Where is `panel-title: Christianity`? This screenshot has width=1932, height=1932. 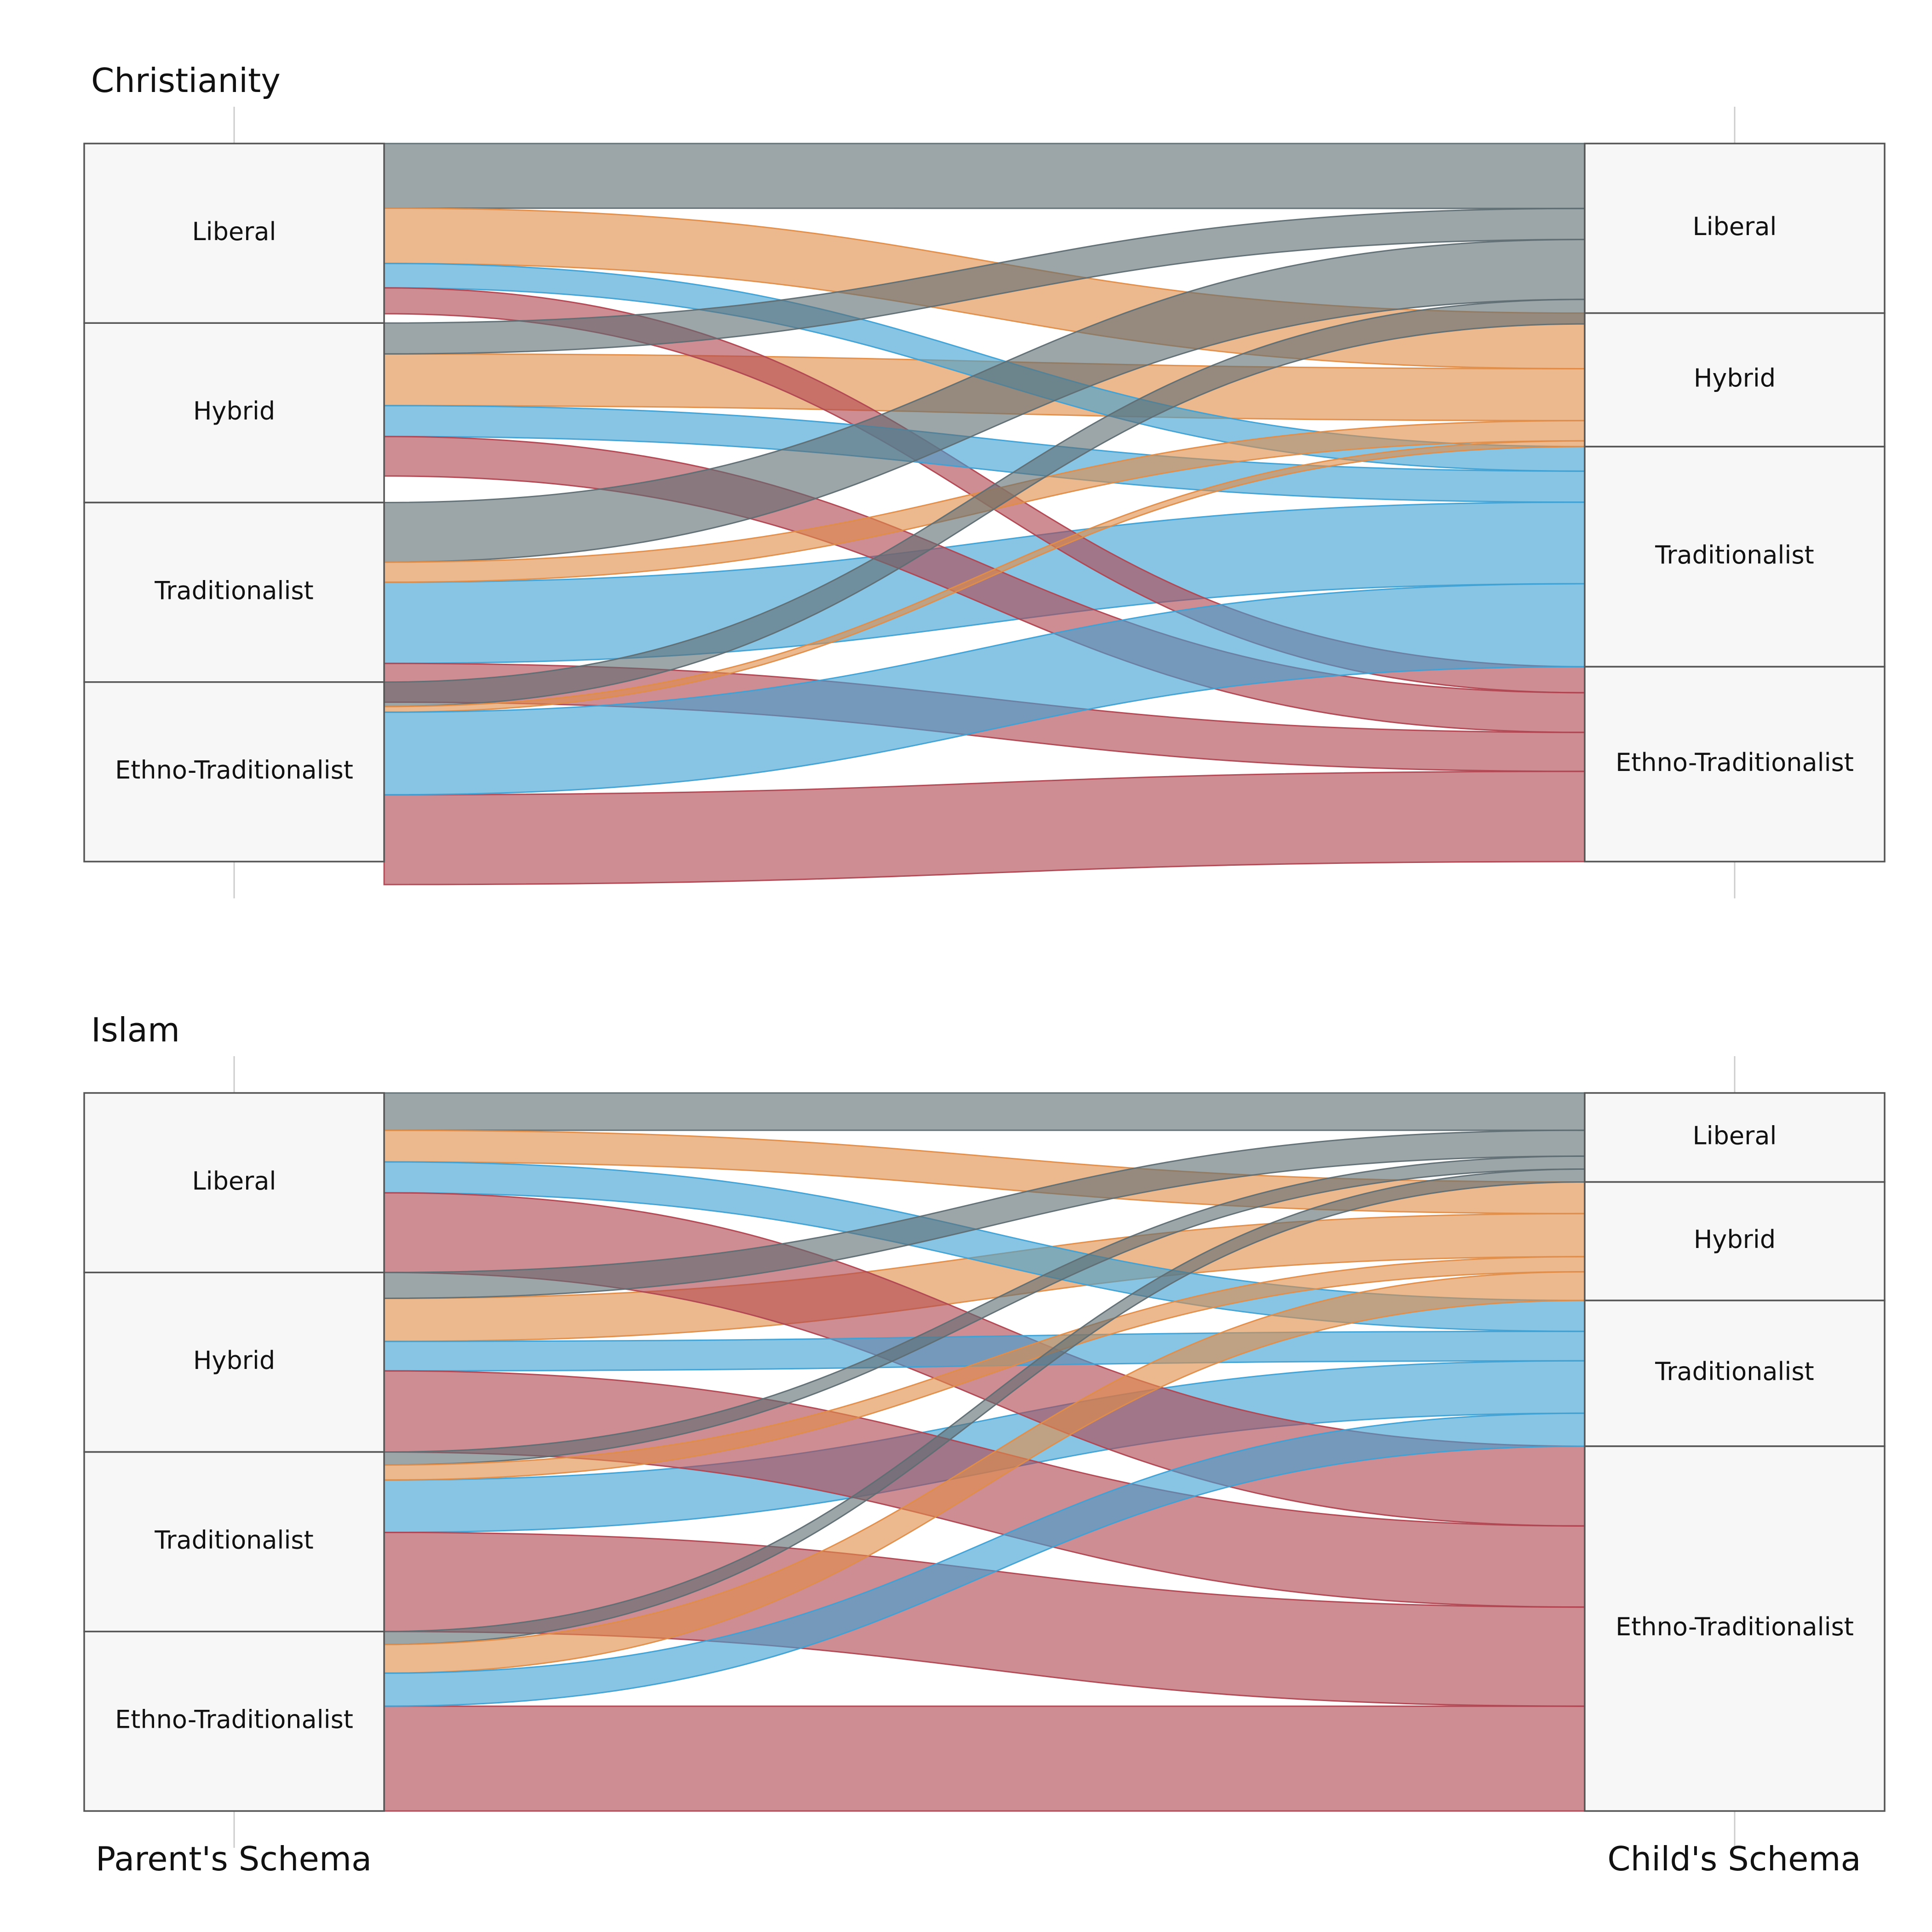
panel-title: Christianity is located at coordinates (186, 80).